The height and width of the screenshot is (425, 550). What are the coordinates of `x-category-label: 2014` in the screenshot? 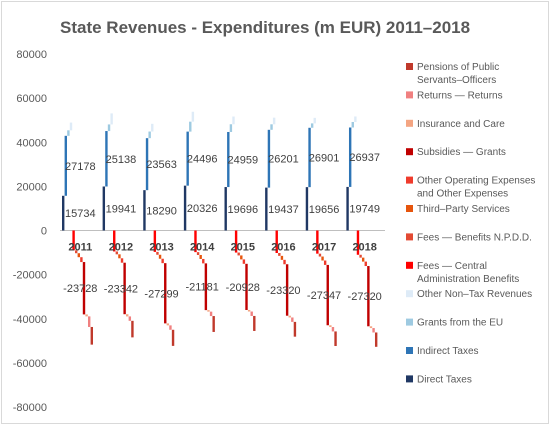 It's located at (202, 248).